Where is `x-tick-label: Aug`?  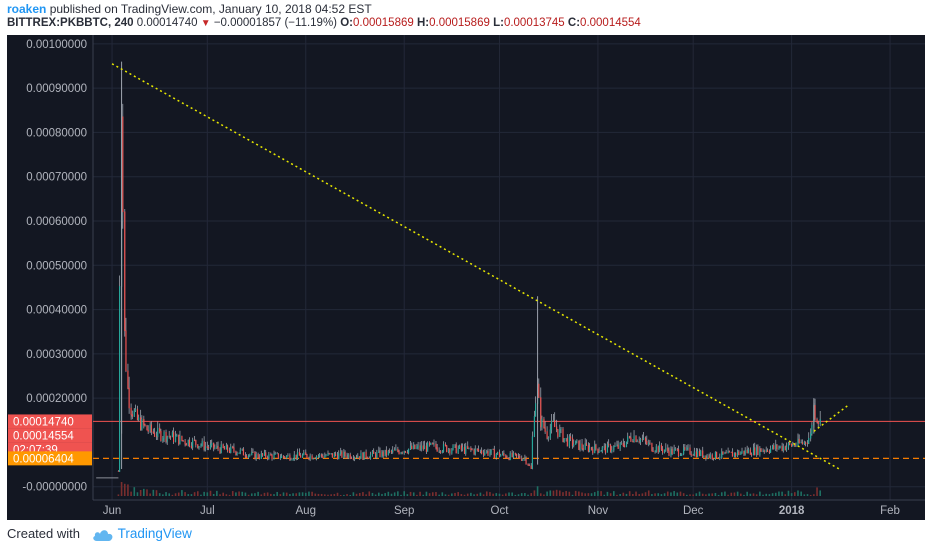 x-tick-label: Aug is located at coordinates (306, 511).